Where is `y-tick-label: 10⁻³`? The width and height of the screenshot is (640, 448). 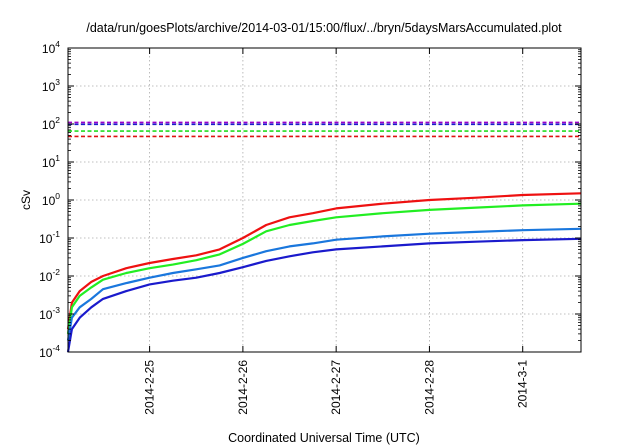
y-tick-label: 10⁻³ is located at coordinates (49, 313).